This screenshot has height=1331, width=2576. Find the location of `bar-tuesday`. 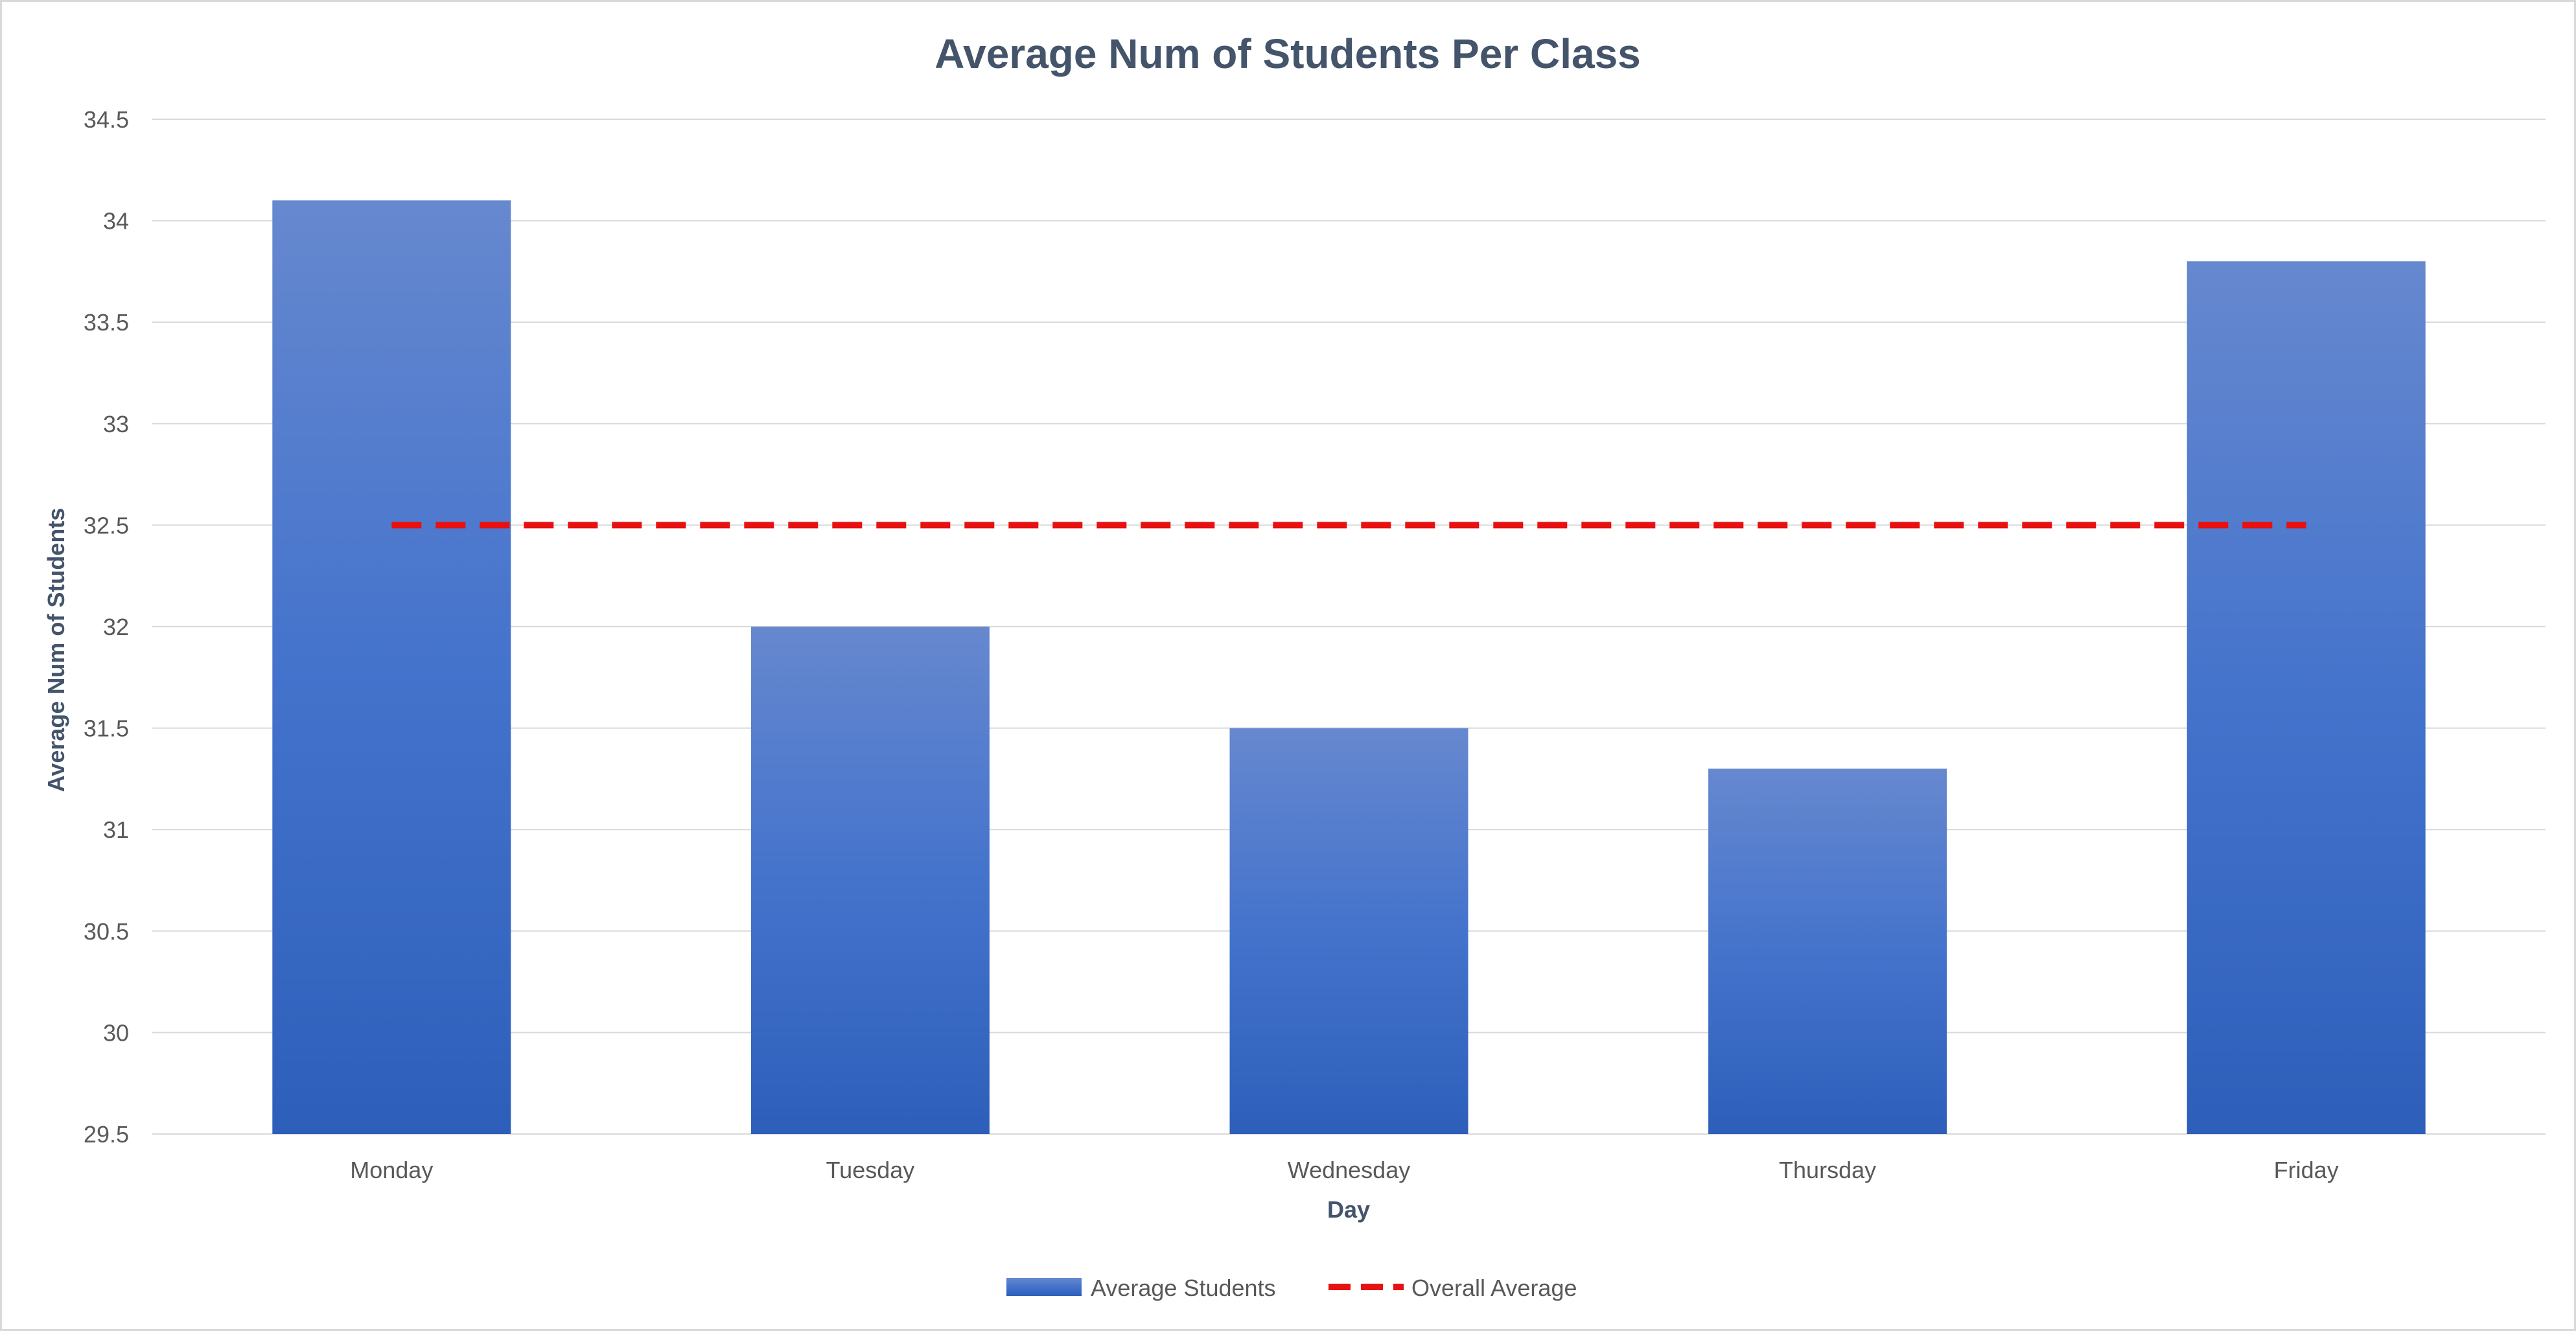

bar-tuesday is located at coordinates (870, 880).